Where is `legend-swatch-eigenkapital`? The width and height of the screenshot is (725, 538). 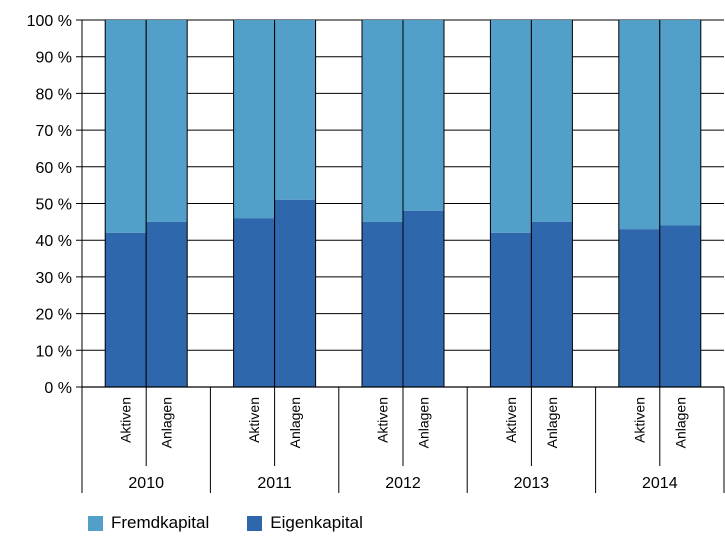
legend-swatch-eigenkapital is located at coordinates (255, 523).